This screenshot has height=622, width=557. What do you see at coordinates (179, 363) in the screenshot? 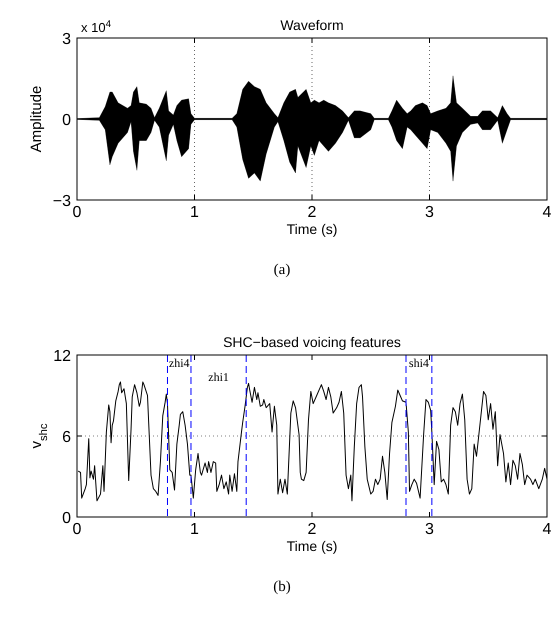
I see `ref-line-label: zhi4` at bounding box center [179, 363].